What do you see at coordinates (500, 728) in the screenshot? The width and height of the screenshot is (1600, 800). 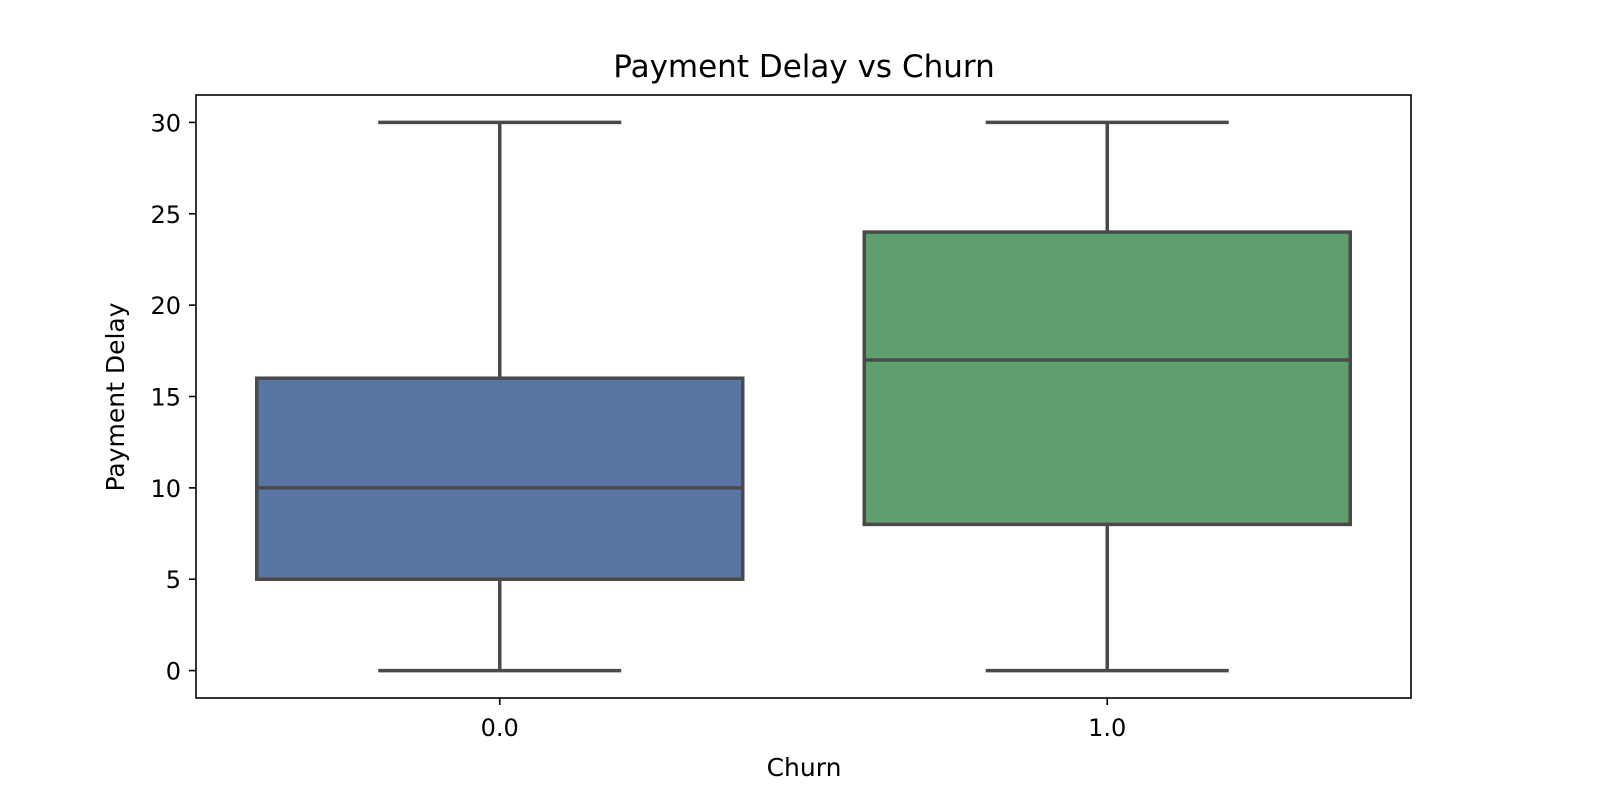 I see `x-tick-label: 0.0` at bounding box center [500, 728].